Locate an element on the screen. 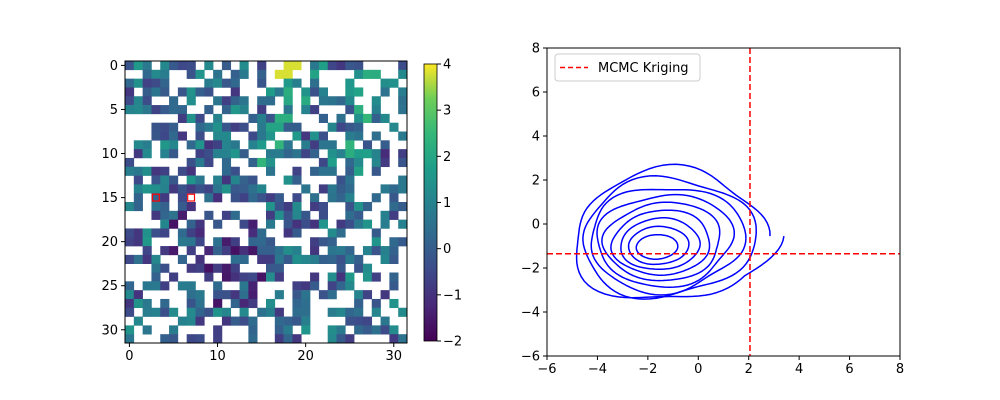 The width and height of the screenshot is (1000, 400). contour-y-tick-label: 8 is located at coordinates (536, 49).